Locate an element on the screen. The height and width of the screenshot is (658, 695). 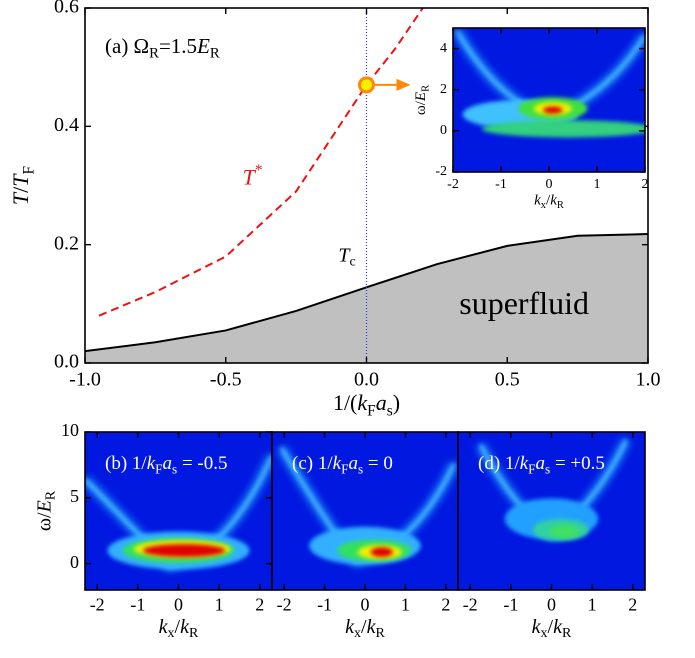
x-tick-label: -0.5 is located at coordinates (226, 380).